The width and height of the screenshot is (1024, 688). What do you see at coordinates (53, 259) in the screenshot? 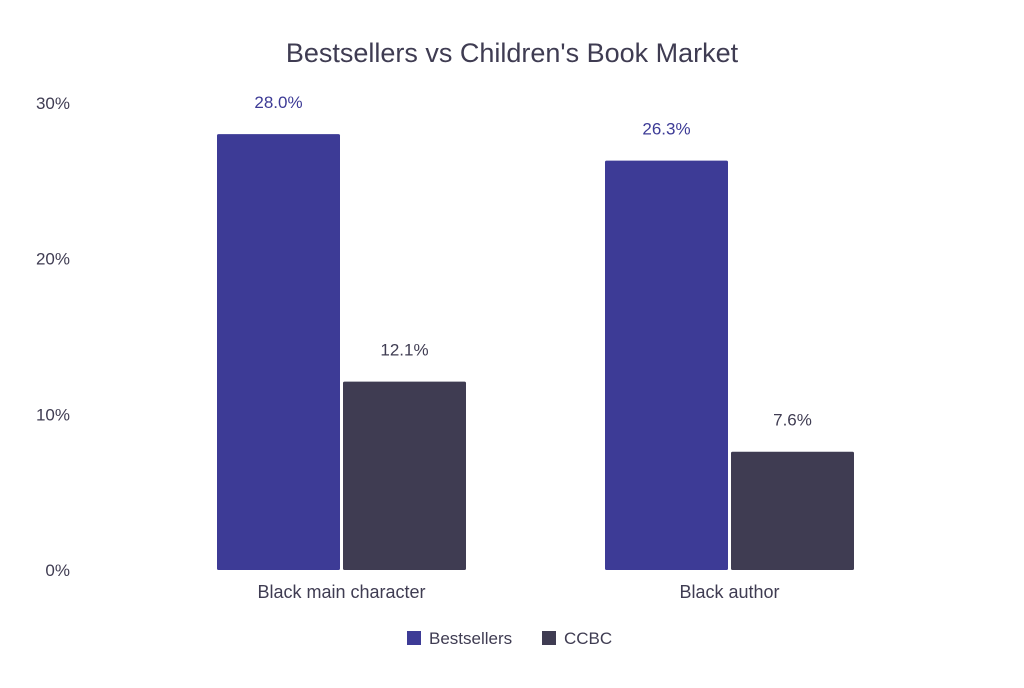
I see `y-tick-label: 20%` at bounding box center [53, 259].